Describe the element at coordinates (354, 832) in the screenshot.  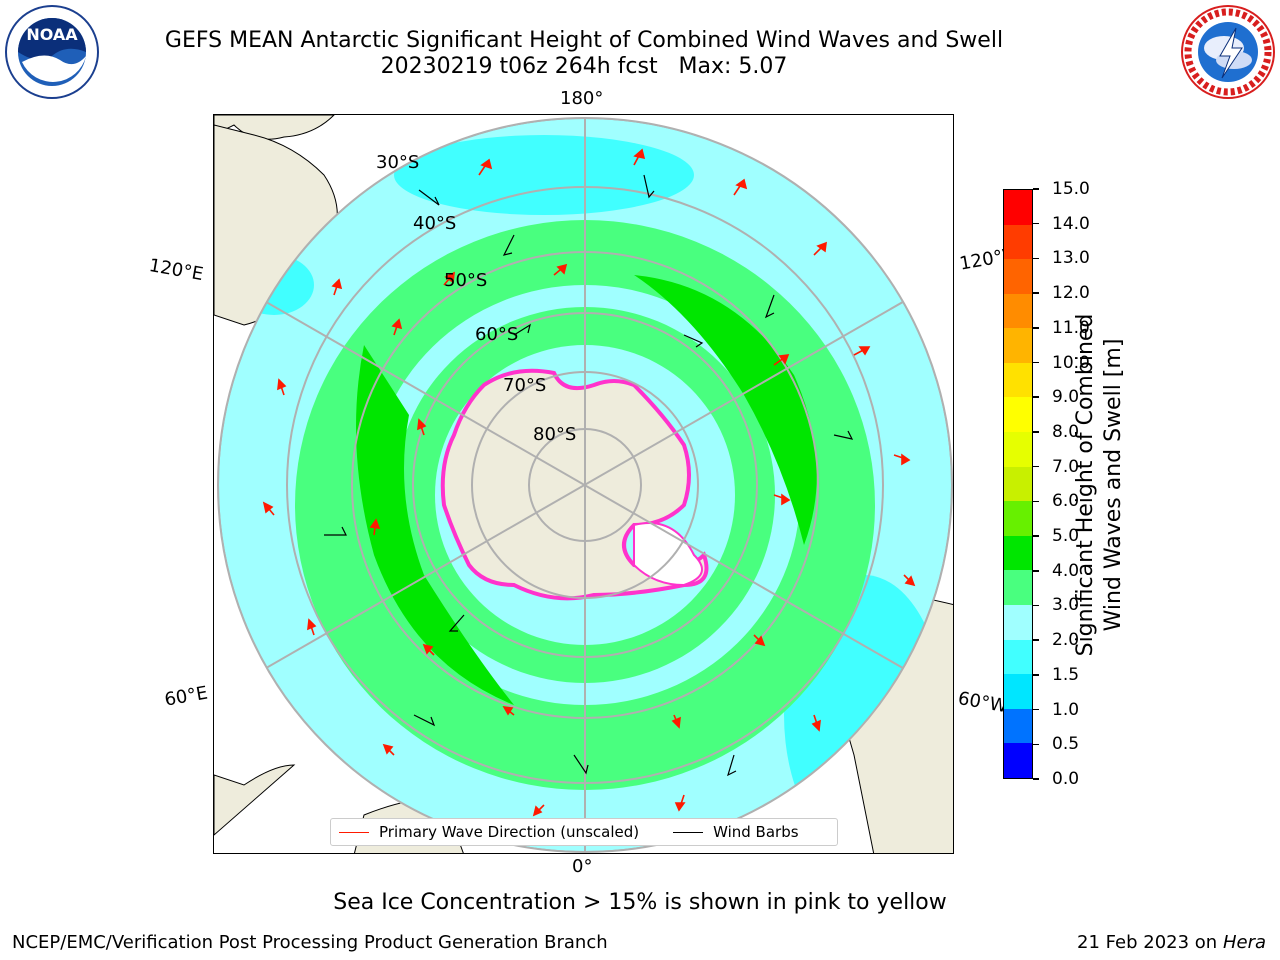
I see `wave-direction-swatch` at that location.